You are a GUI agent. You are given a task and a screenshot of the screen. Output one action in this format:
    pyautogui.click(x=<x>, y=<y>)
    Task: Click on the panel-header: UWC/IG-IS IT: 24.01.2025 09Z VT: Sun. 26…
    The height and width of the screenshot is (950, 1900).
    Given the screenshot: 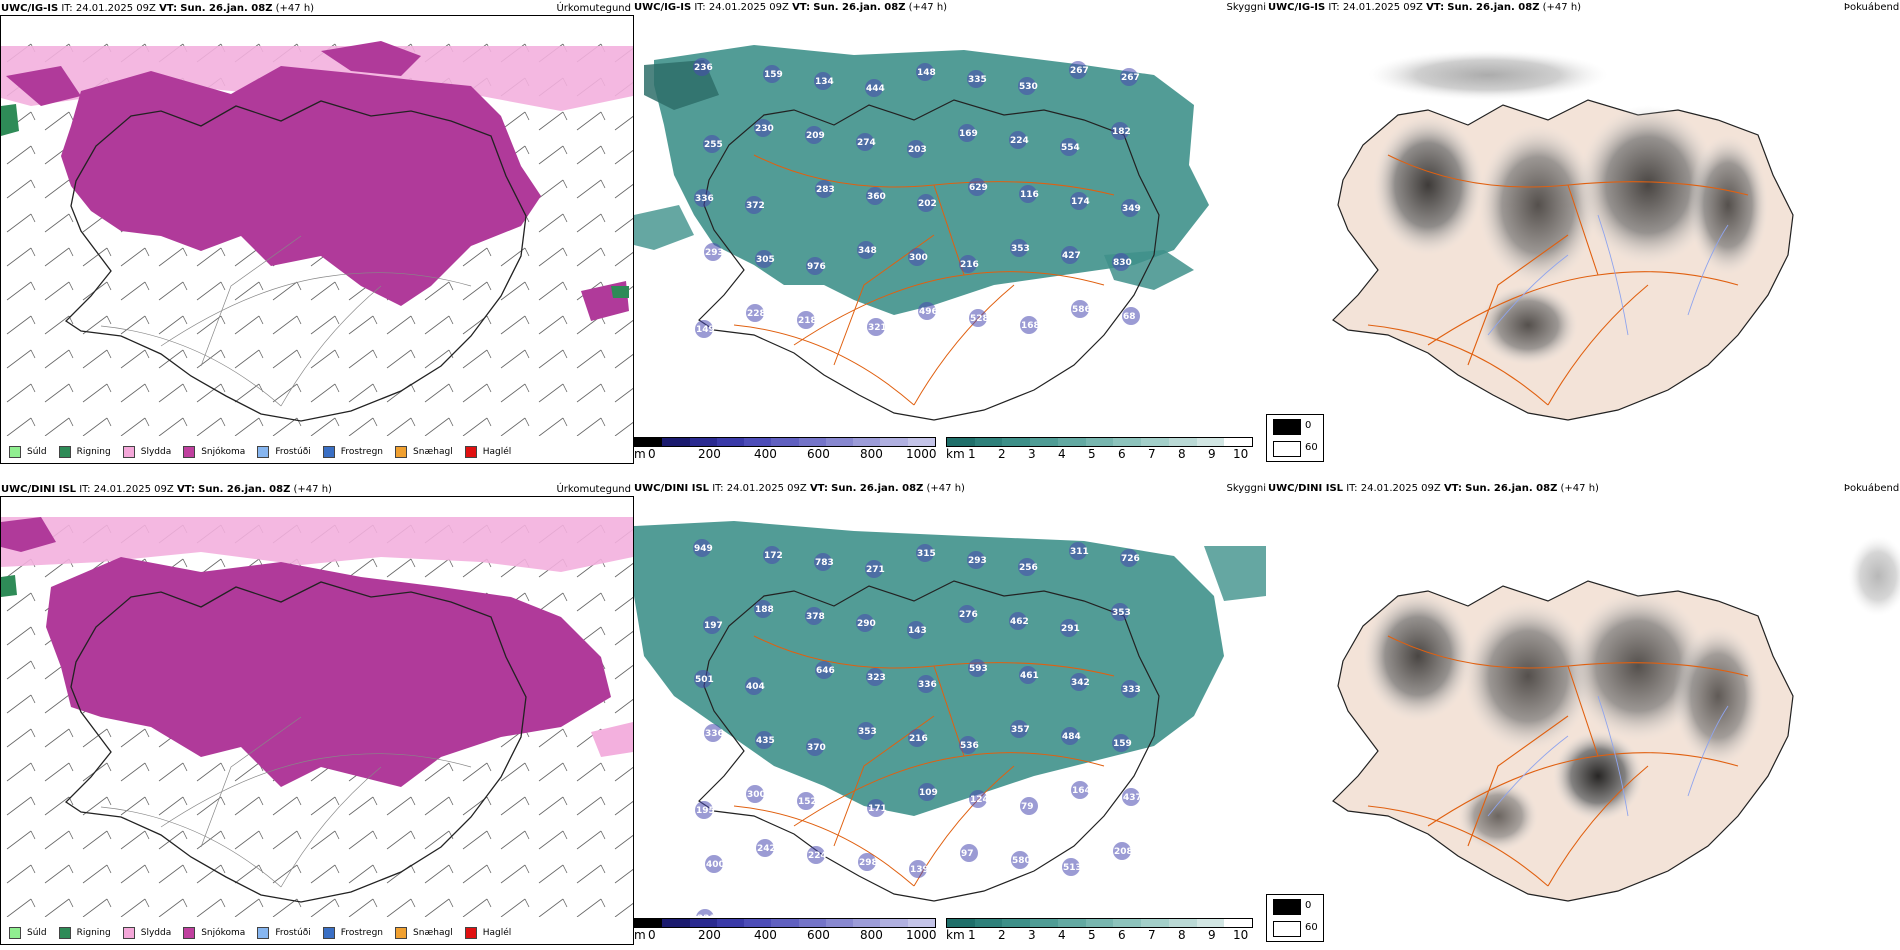 What is the action you would take?
    pyautogui.click(x=1584, y=8)
    